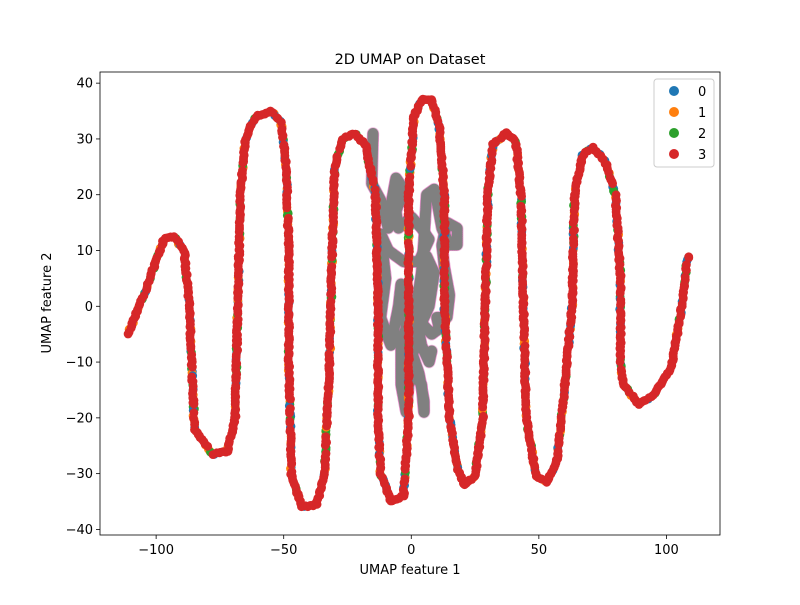 The image size is (800, 605). Describe the element at coordinates (702, 113) in the screenshot. I see `legend-label-1: 1` at that location.